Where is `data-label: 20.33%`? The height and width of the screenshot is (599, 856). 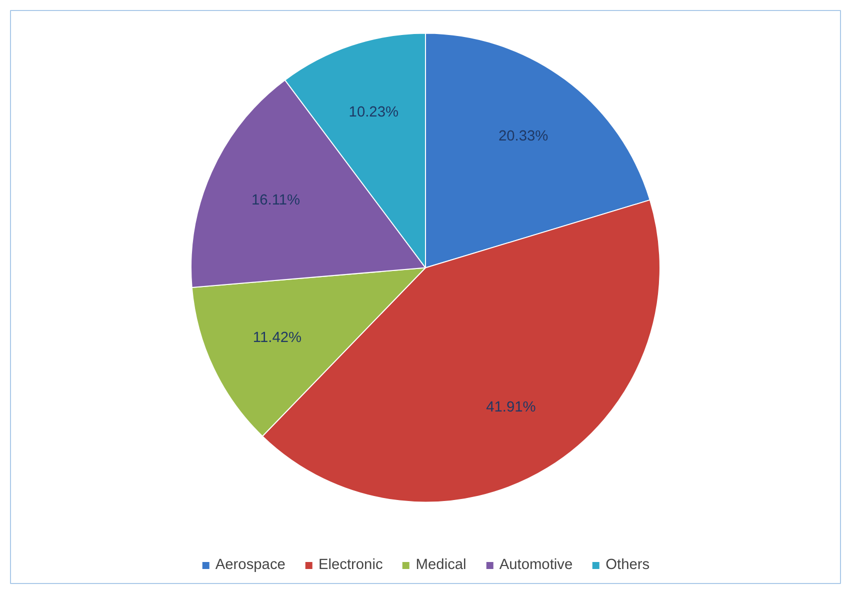 data-label: 20.33% is located at coordinates (523, 136).